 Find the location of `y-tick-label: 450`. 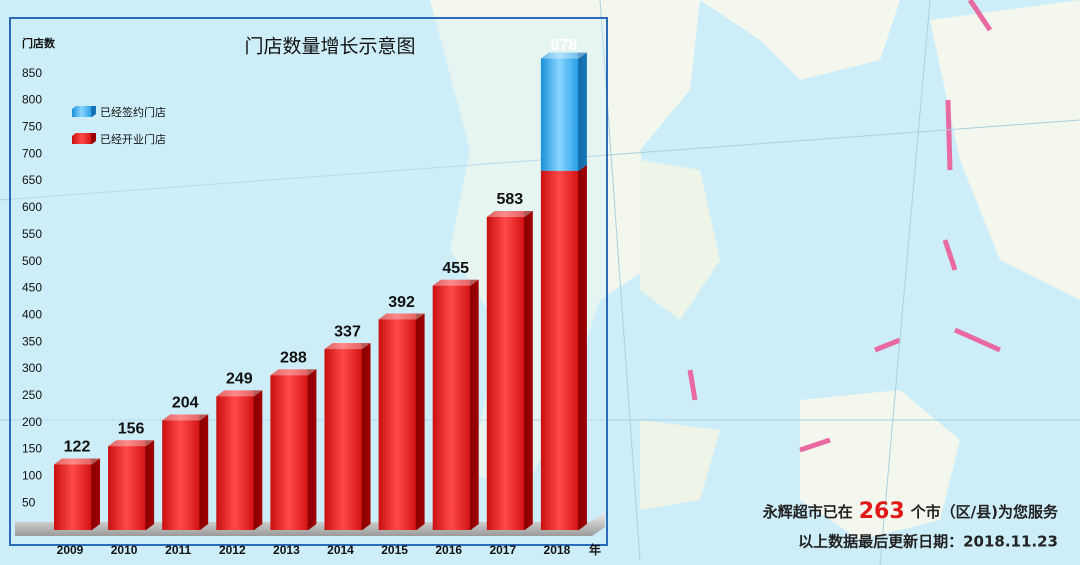

y-tick-label: 450 is located at coordinates (32, 288).